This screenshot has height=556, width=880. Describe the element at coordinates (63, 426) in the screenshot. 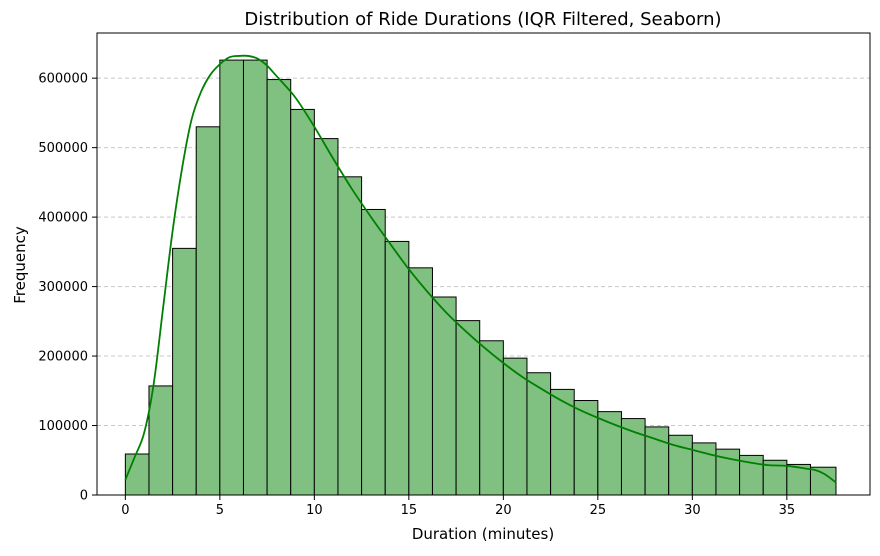

I see `y-tick-label: 100000` at that location.